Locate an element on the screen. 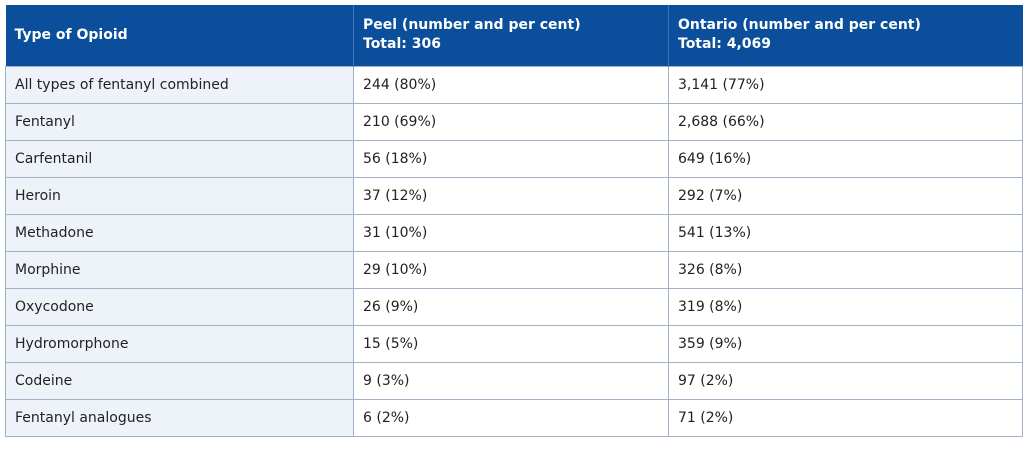 This screenshot has height=449, width=1030. table-row: Hydromorphone 15 (5%) 359 (9%) is located at coordinates (514, 343).